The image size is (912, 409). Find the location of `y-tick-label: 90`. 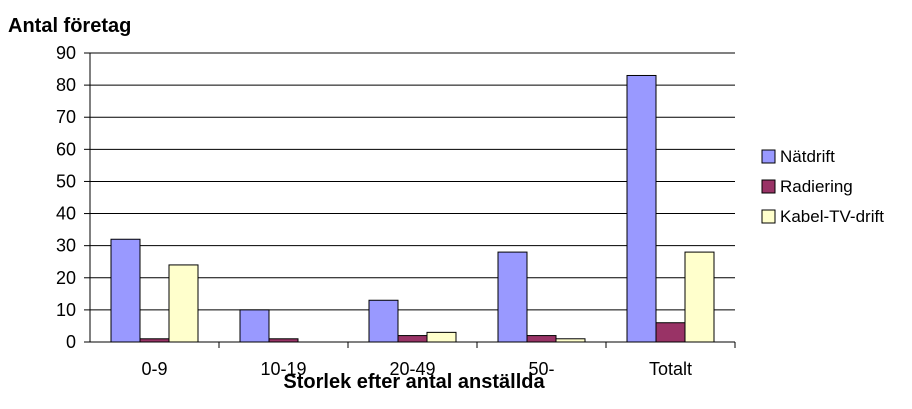

y-tick-label: 90 is located at coordinates (66, 53).